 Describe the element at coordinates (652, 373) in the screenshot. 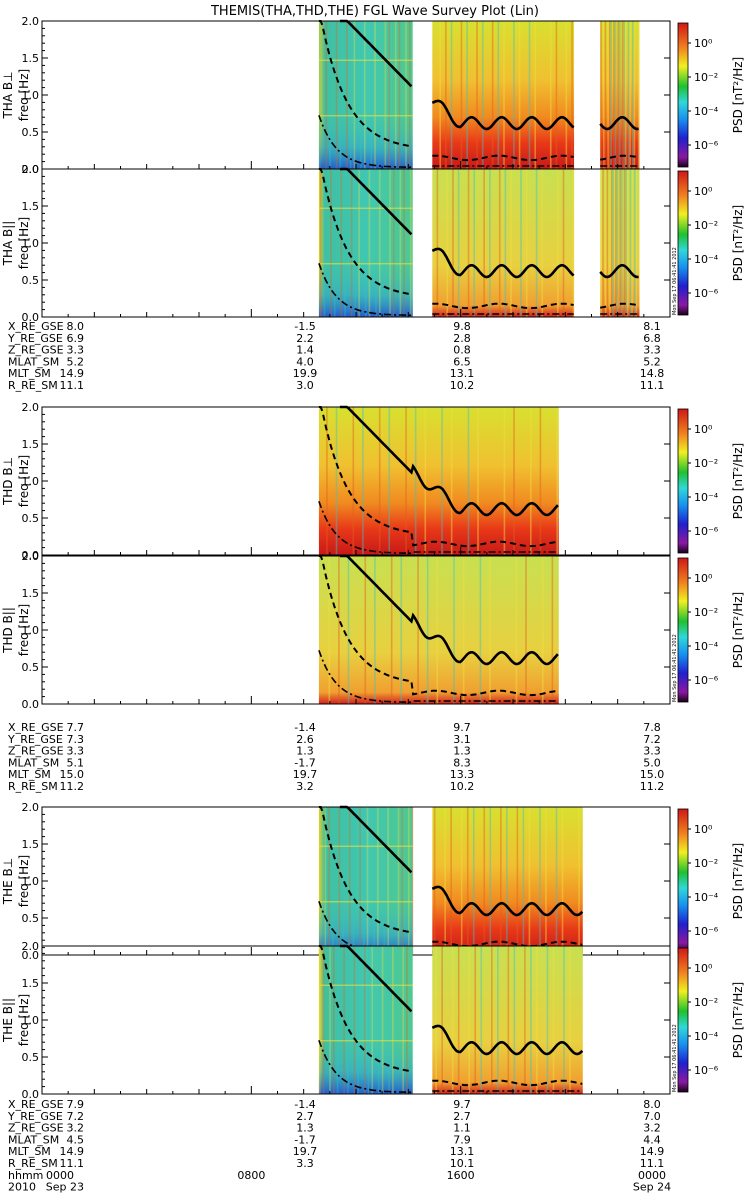

I see `orbit-value: 14.8` at that location.